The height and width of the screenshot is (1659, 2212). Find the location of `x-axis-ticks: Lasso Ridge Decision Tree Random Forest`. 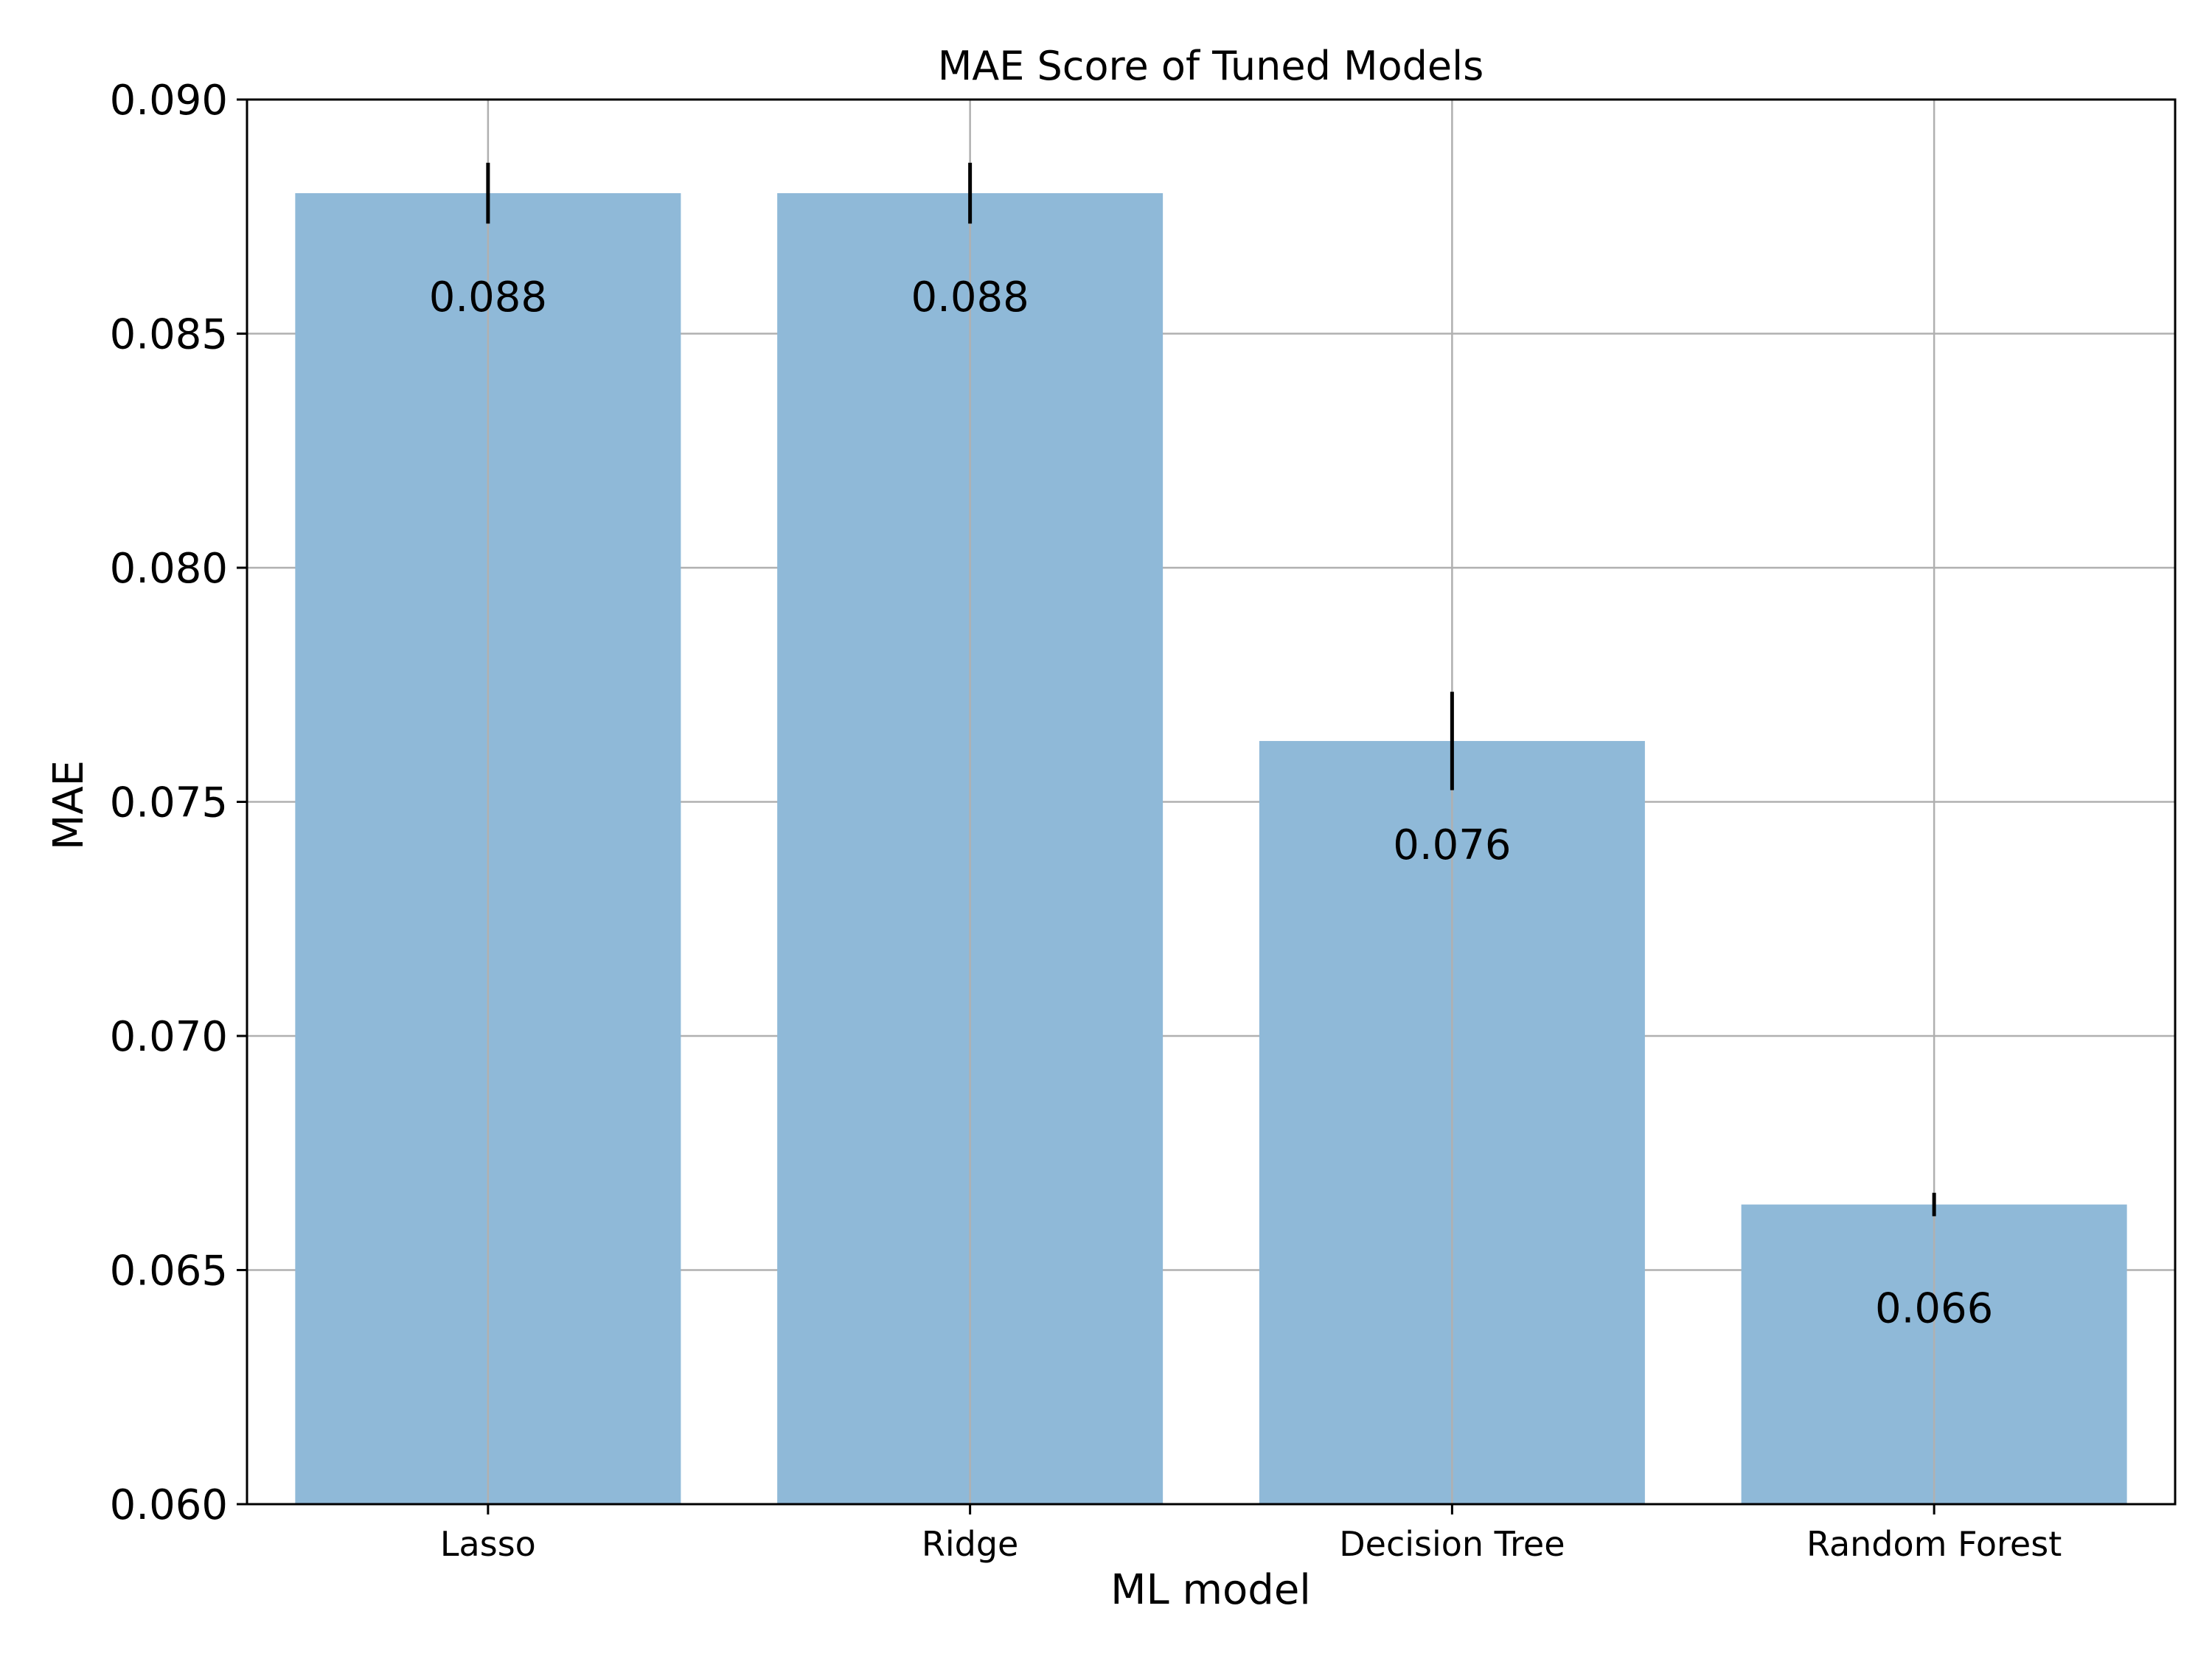

x-axis-ticks: Lasso Ridge Decision Tree Random Forest is located at coordinates (1251, 1534).